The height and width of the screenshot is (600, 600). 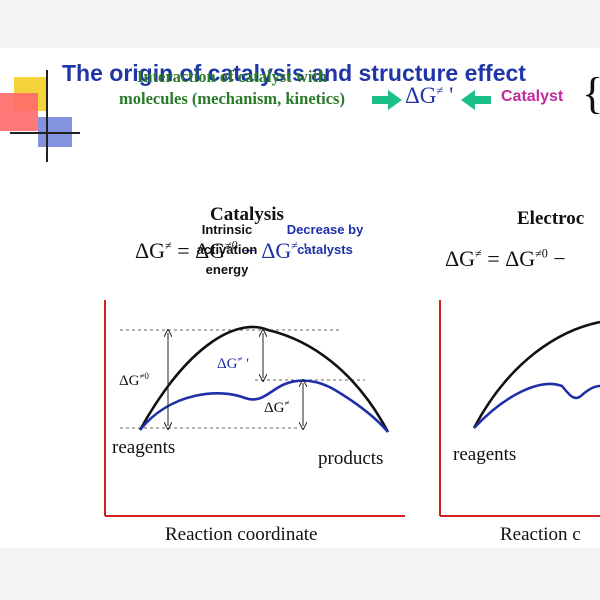 I want to click on decor-red-square, so click(x=19, y=112).